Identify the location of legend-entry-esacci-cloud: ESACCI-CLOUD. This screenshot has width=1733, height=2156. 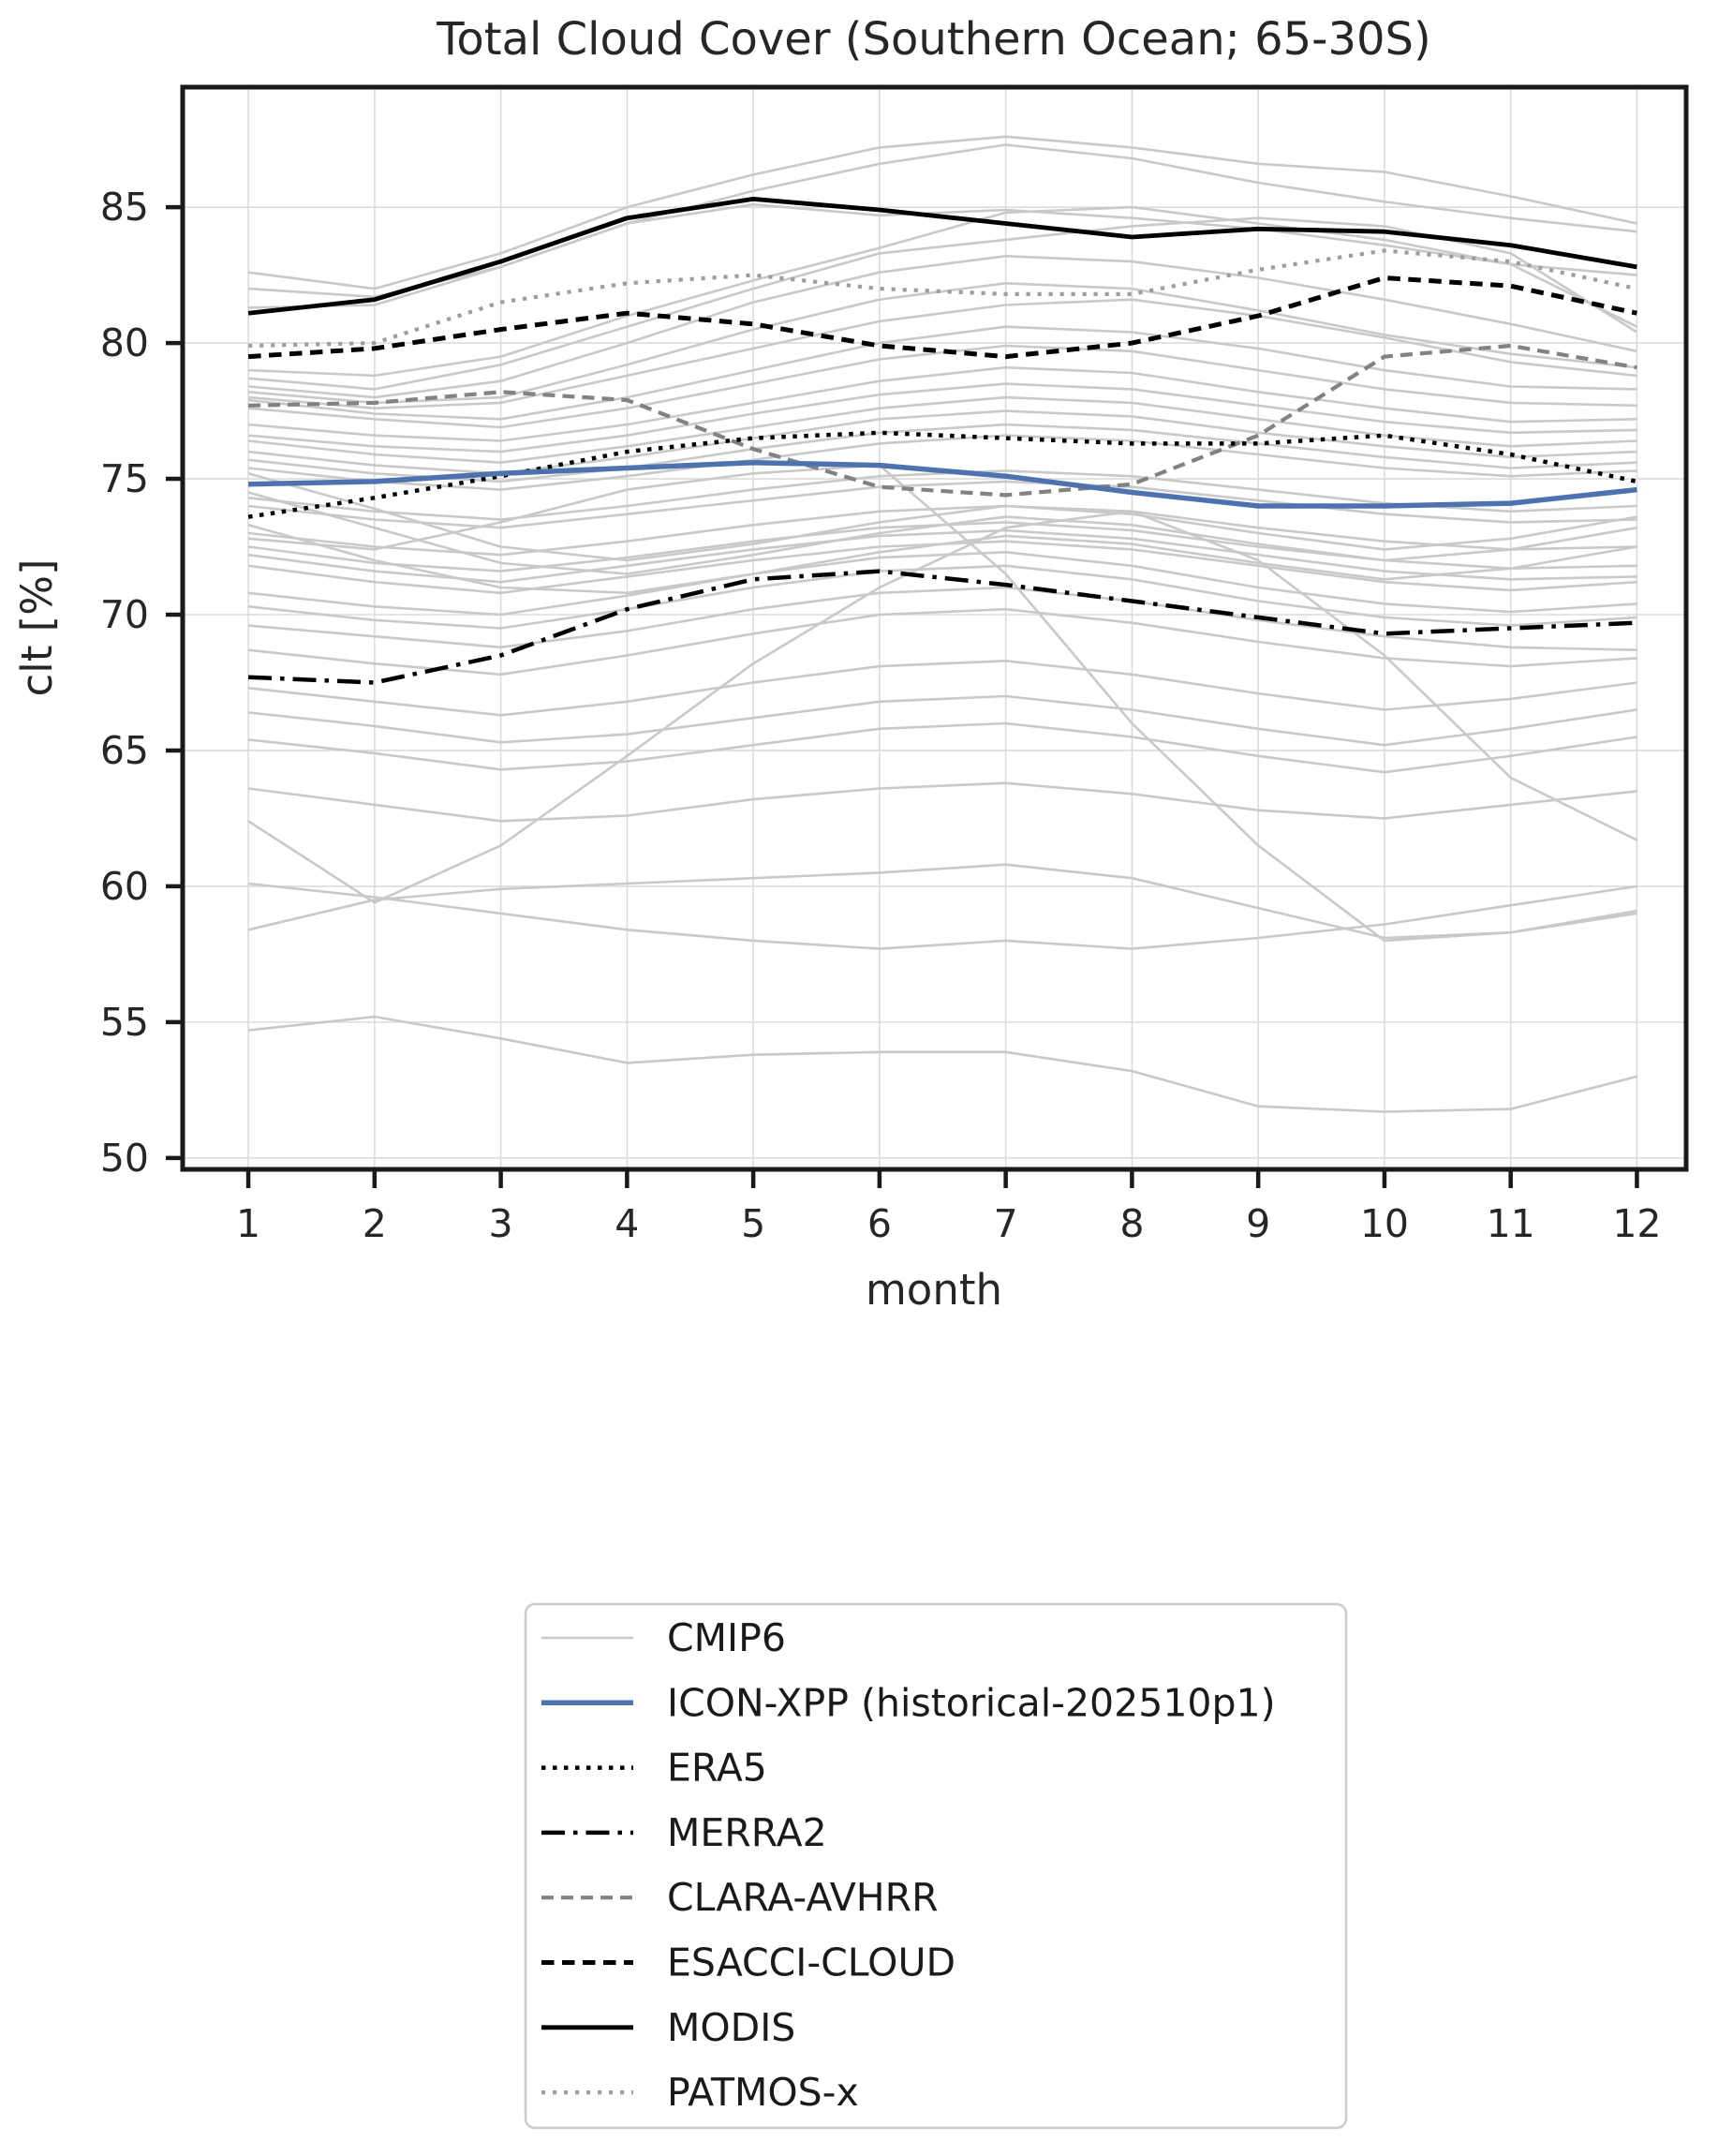
(748, 1963).